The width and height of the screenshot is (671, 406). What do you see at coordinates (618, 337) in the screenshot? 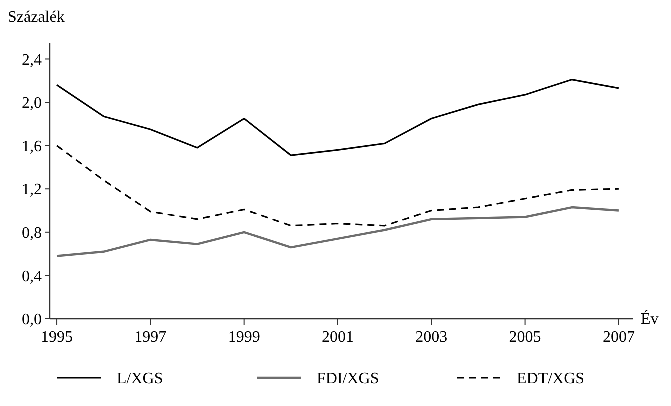
I see `x-tick-label: 2007` at bounding box center [618, 337].